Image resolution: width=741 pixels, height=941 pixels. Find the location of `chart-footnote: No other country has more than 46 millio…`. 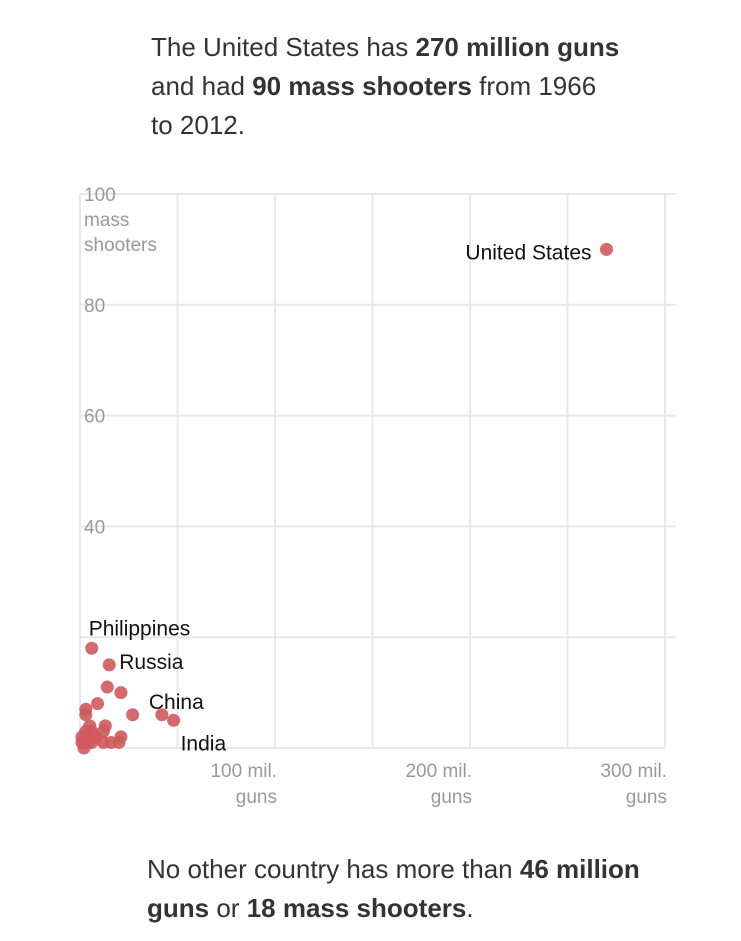

chart-footnote: No other country has more than 46 millio… is located at coordinates (427, 889).